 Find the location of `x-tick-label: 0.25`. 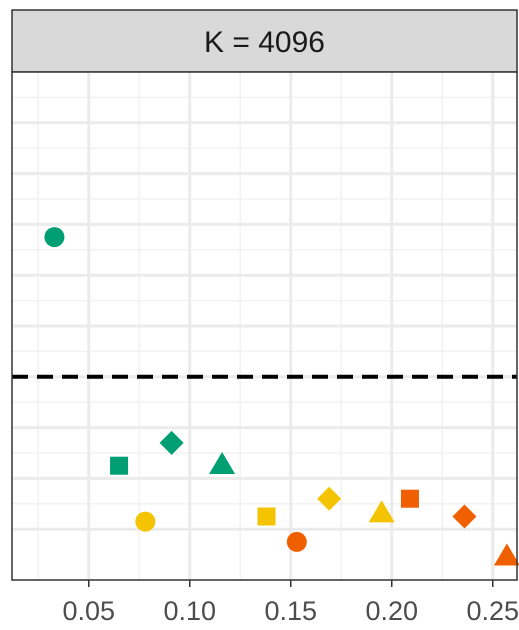

x-tick-label: 0.25 is located at coordinates (492, 611).